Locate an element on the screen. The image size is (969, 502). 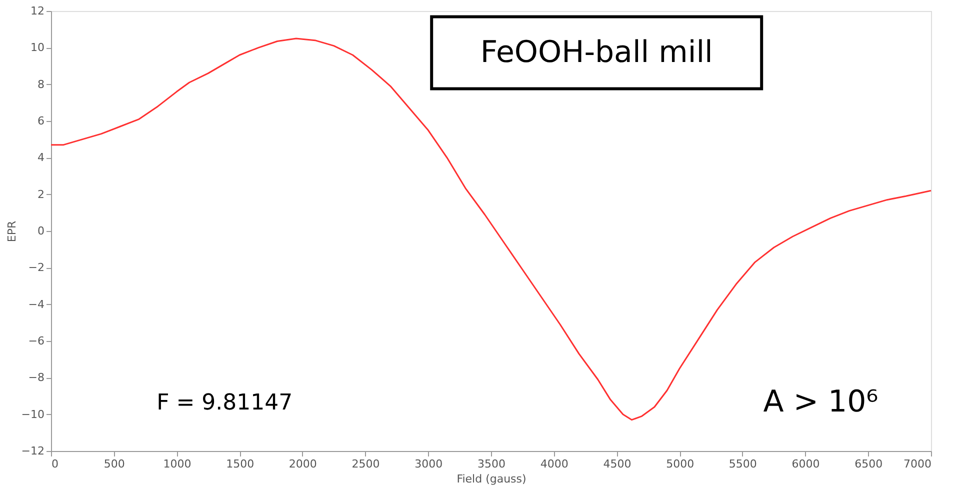
x-tick-label: 500 is located at coordinates (114, 464).